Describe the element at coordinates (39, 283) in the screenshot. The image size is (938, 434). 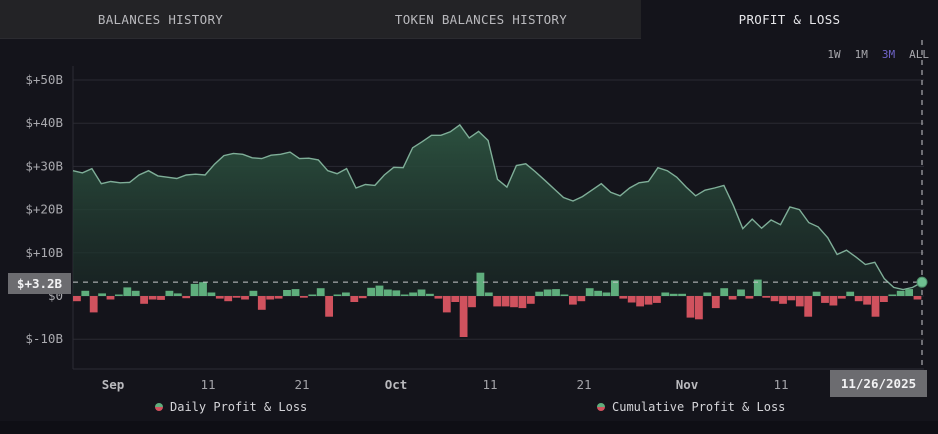
I see `crosshair-y-badge: $+3.2B` at that location.